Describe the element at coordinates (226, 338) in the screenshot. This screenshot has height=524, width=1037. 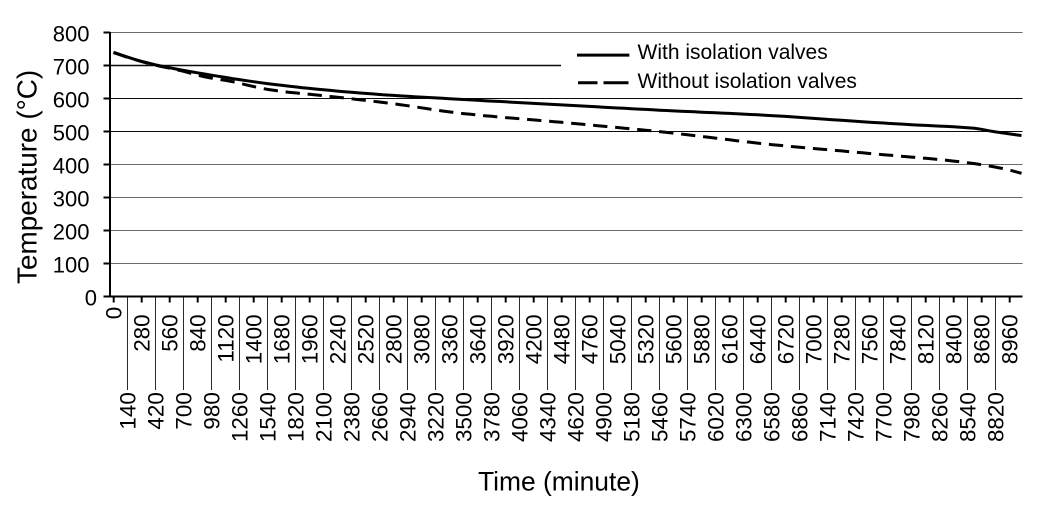
I see `svg-text: 1120` at that location.